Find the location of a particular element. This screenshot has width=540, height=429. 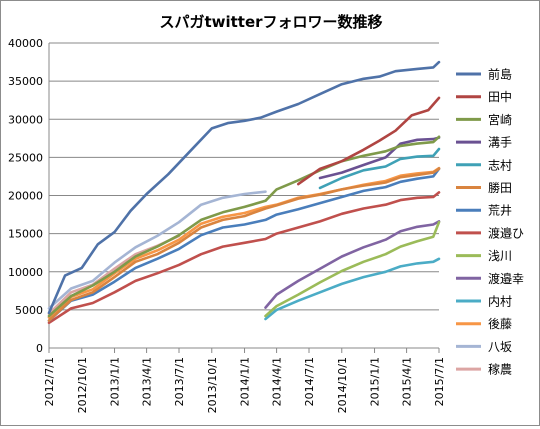

x-tick-label: 2015/7/1 is located at coordinates (439, 381).